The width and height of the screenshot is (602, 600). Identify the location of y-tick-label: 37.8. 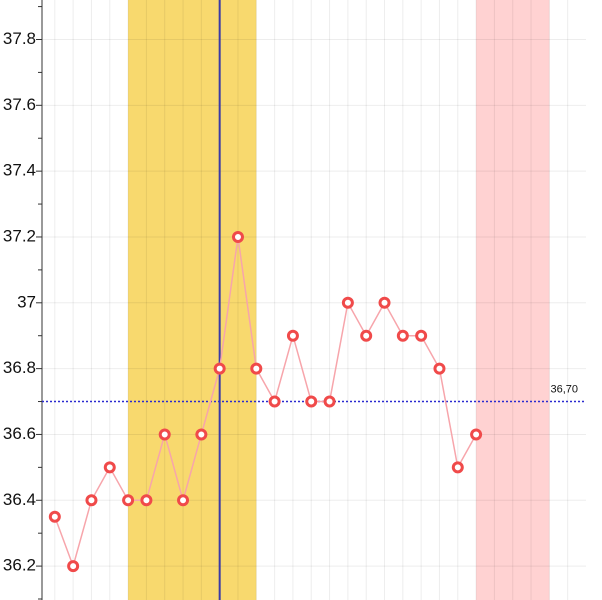
(19, 38).